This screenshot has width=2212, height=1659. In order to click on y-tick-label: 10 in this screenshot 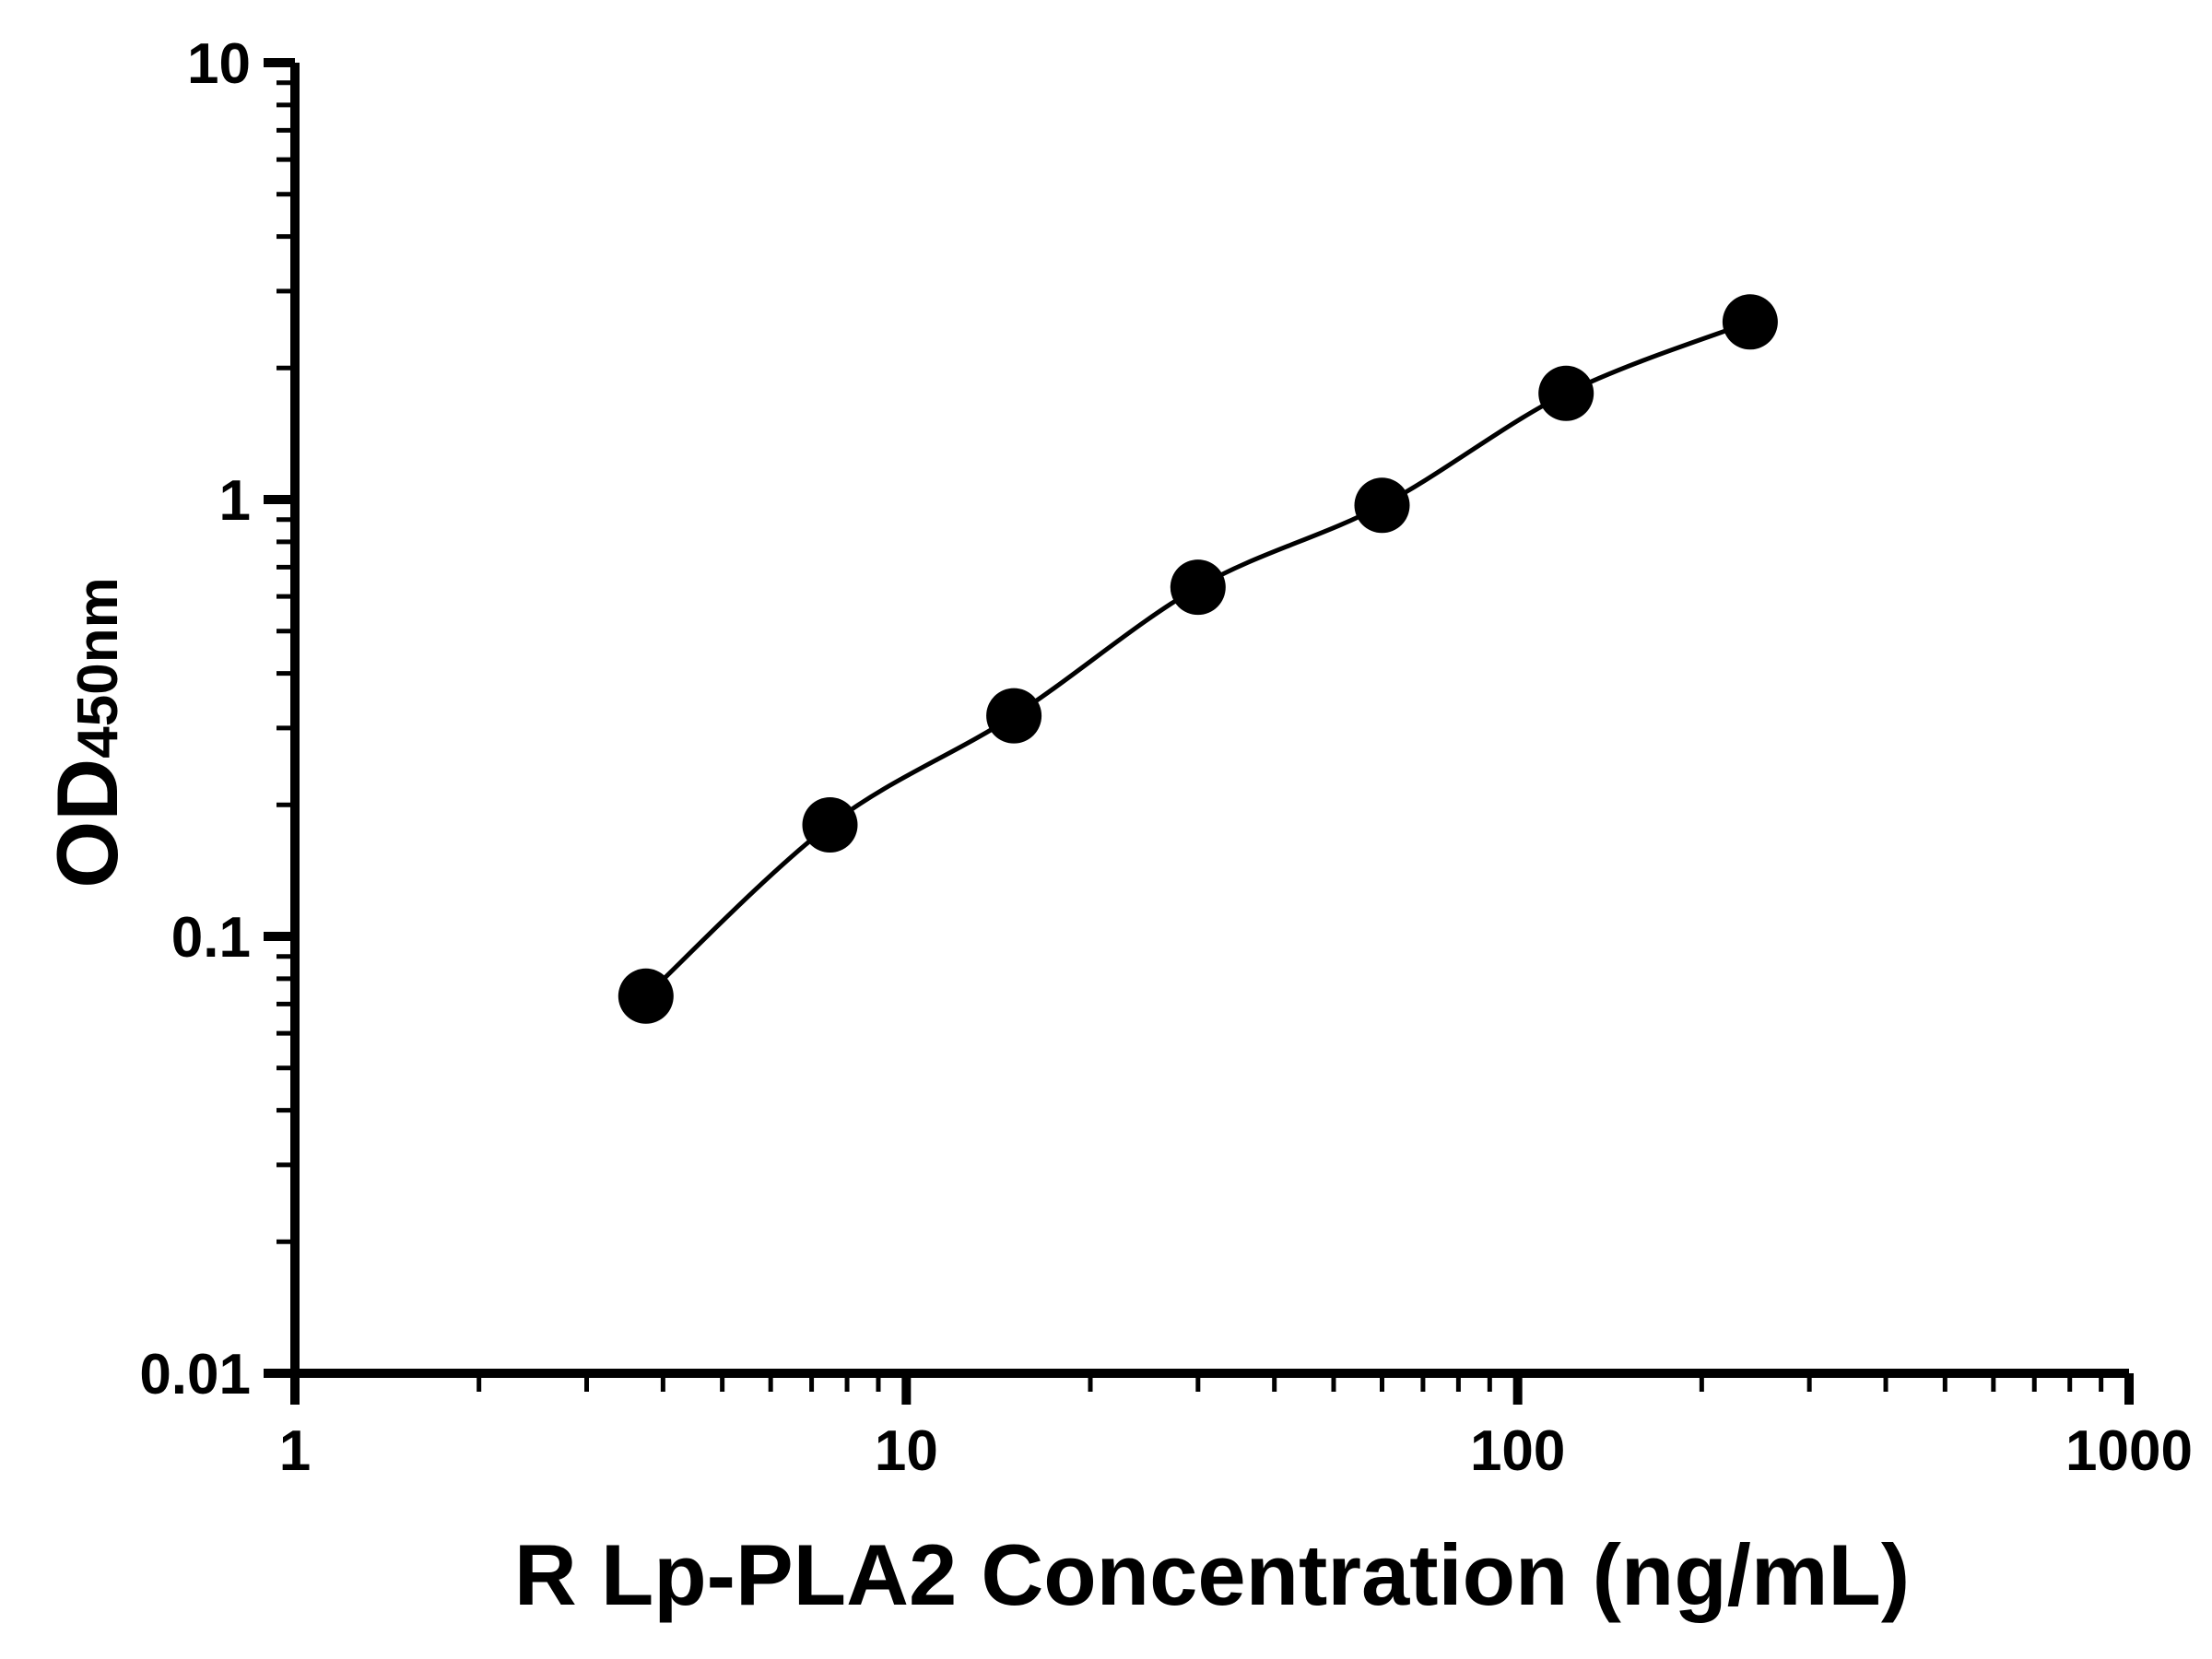, I will do `click(219, 64)`.